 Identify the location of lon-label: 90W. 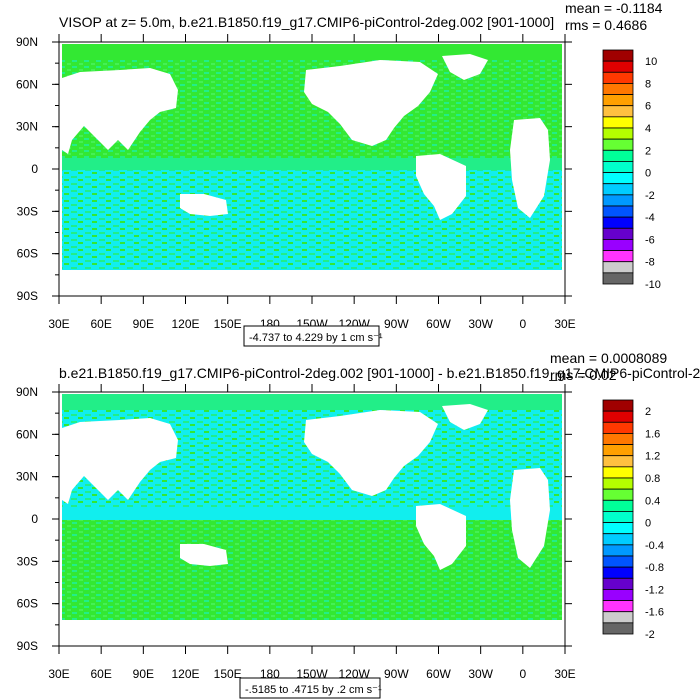
(396, 674).